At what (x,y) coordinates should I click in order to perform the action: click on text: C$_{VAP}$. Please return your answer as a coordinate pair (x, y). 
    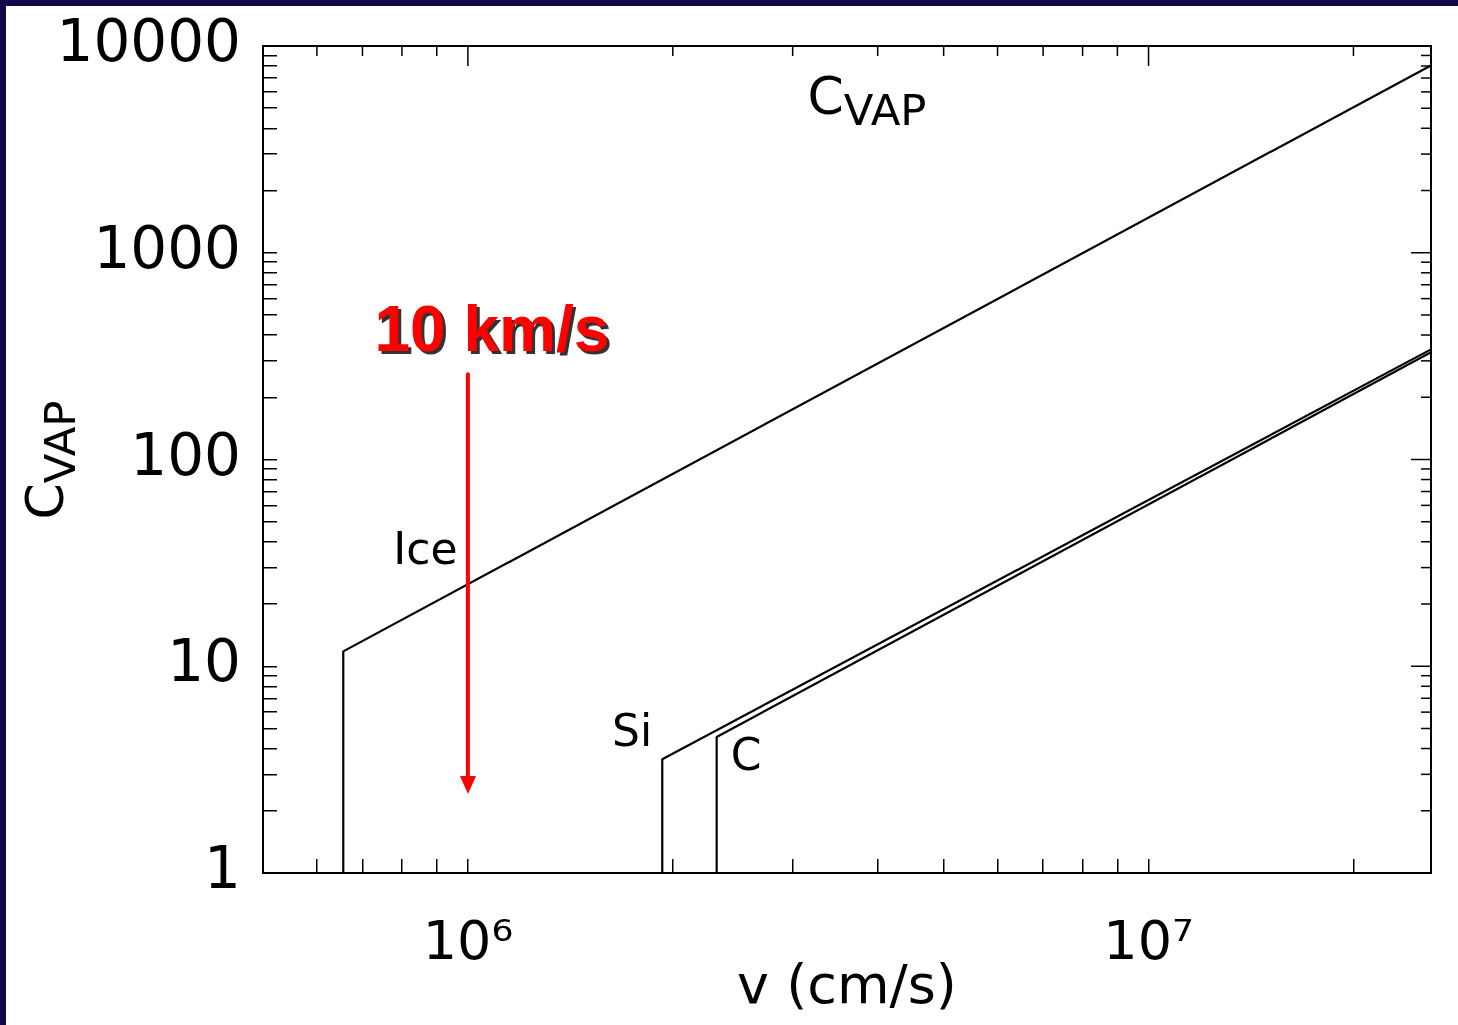
    Looking at the image, I should click on (867, 101).